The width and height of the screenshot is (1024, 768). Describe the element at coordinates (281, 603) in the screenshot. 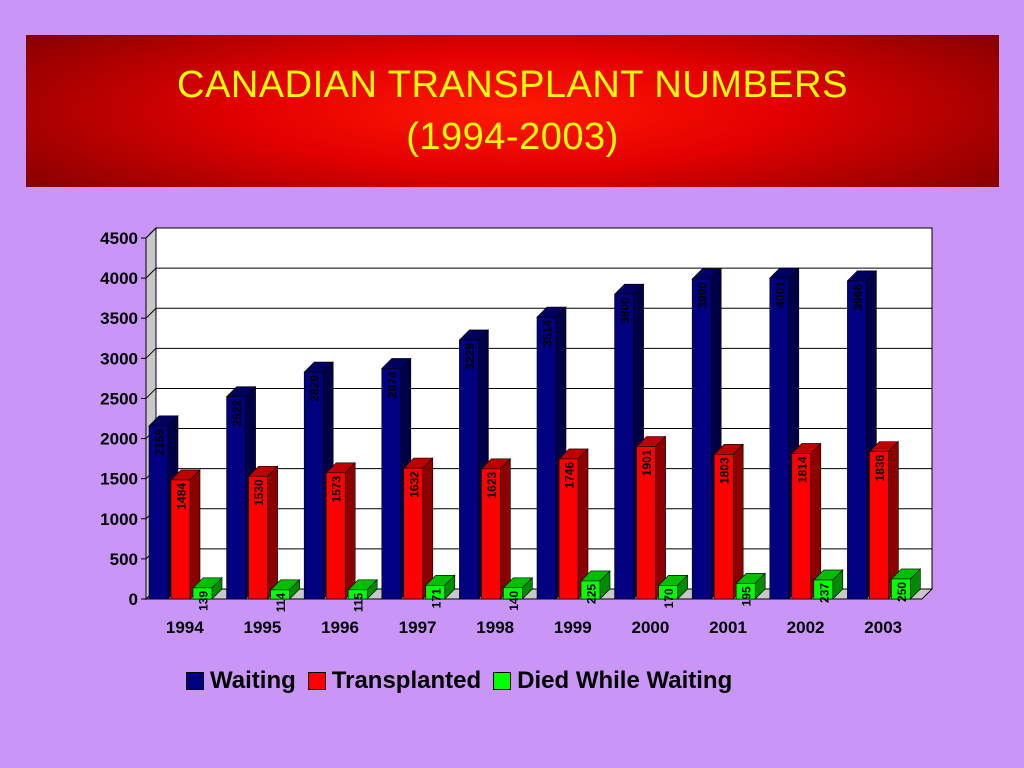

I see `data-label: 114` at that location.